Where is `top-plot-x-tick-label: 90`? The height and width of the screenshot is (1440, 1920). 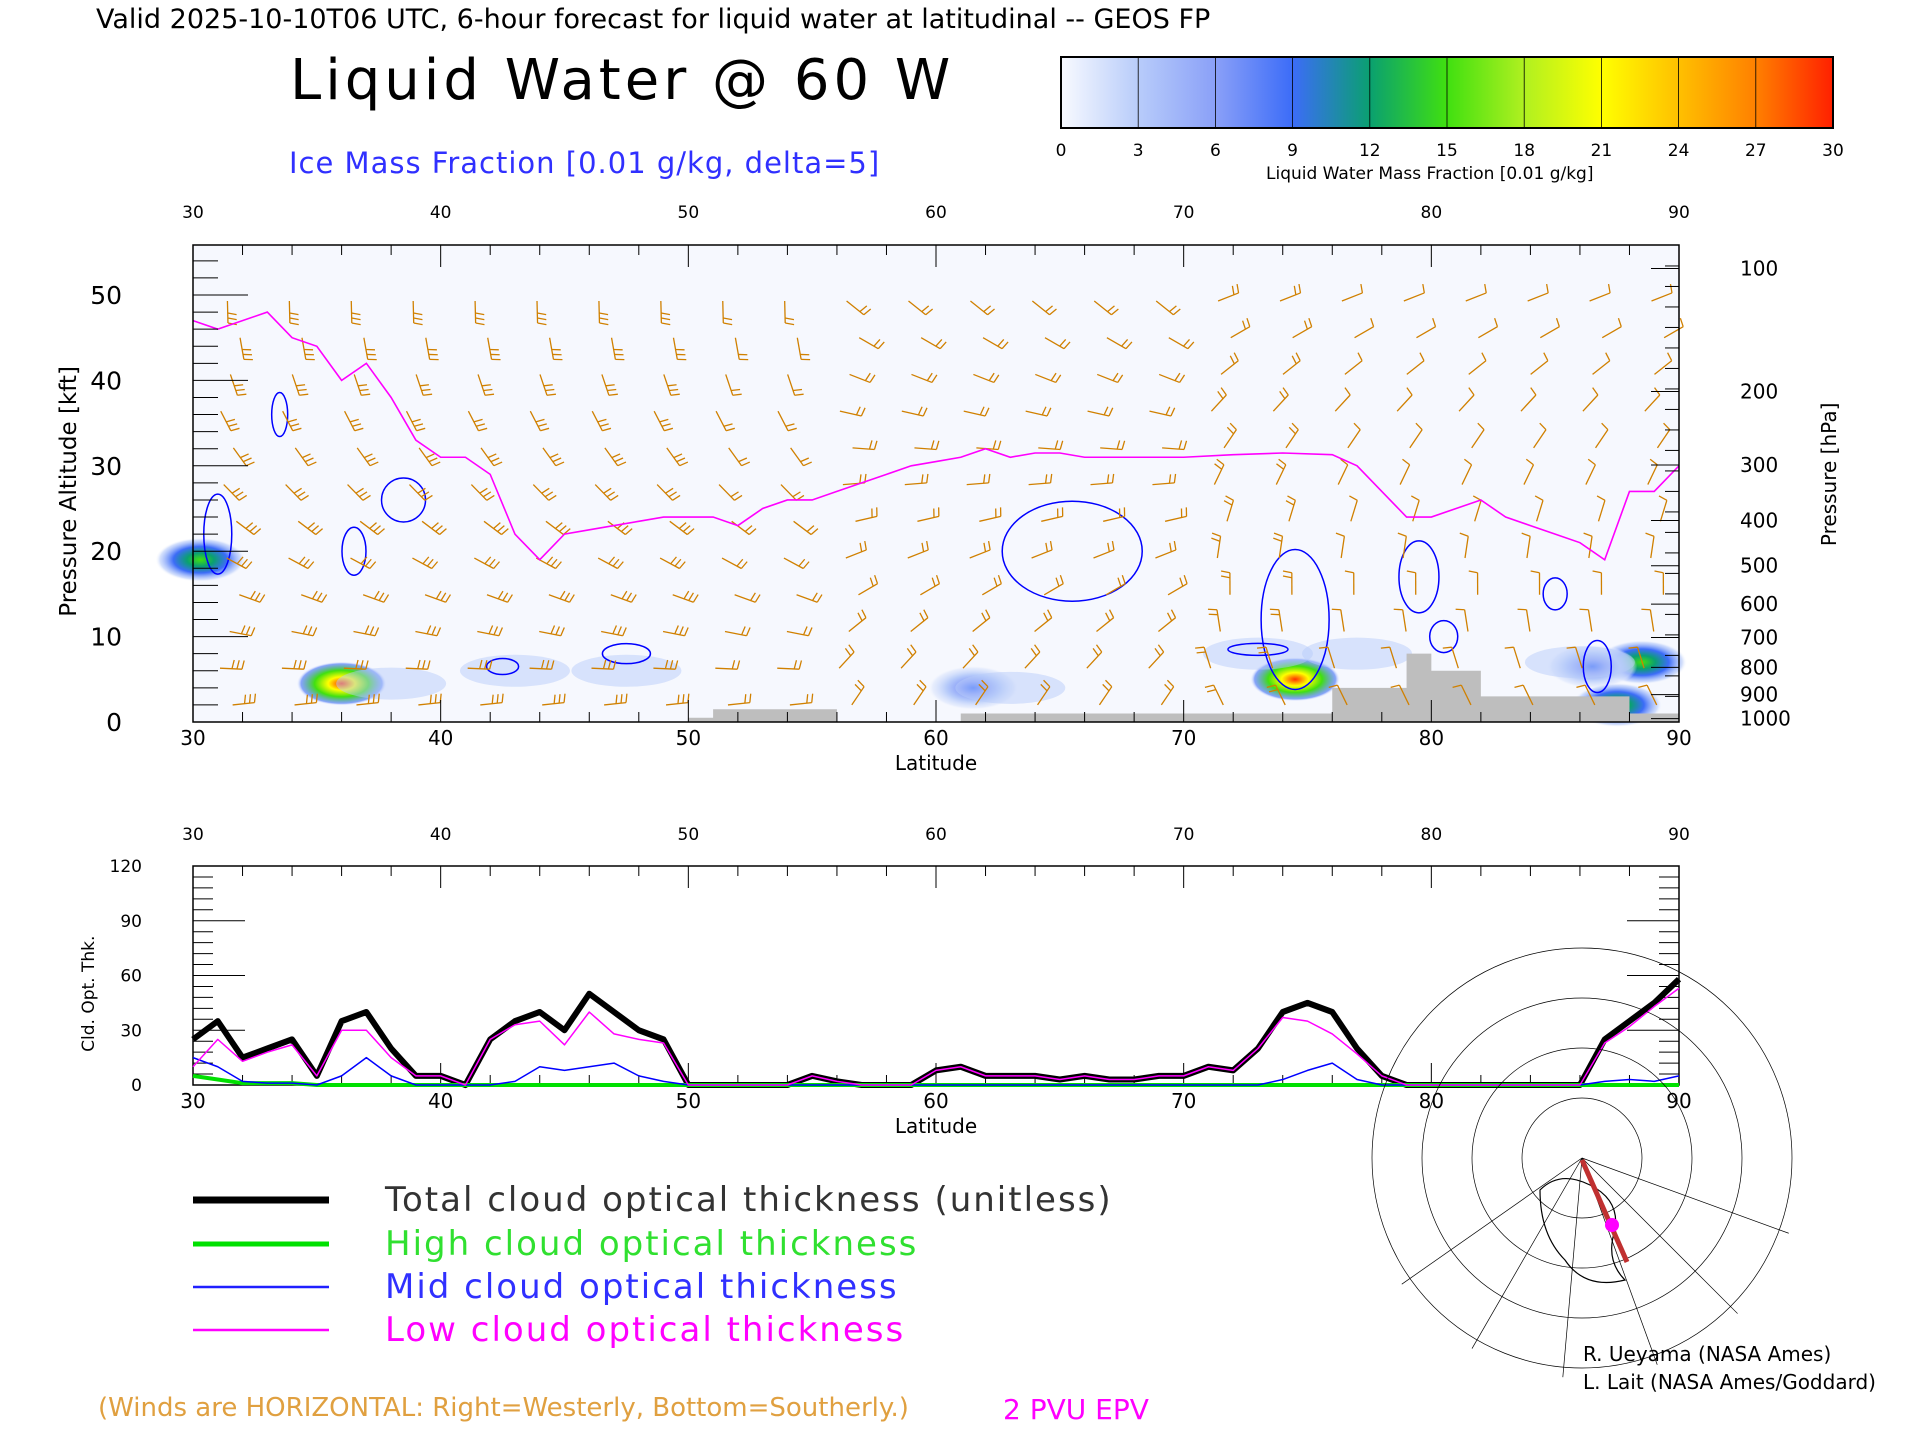
top-plot-x-tick-label: 90 is located at coordinates (1678, 738).